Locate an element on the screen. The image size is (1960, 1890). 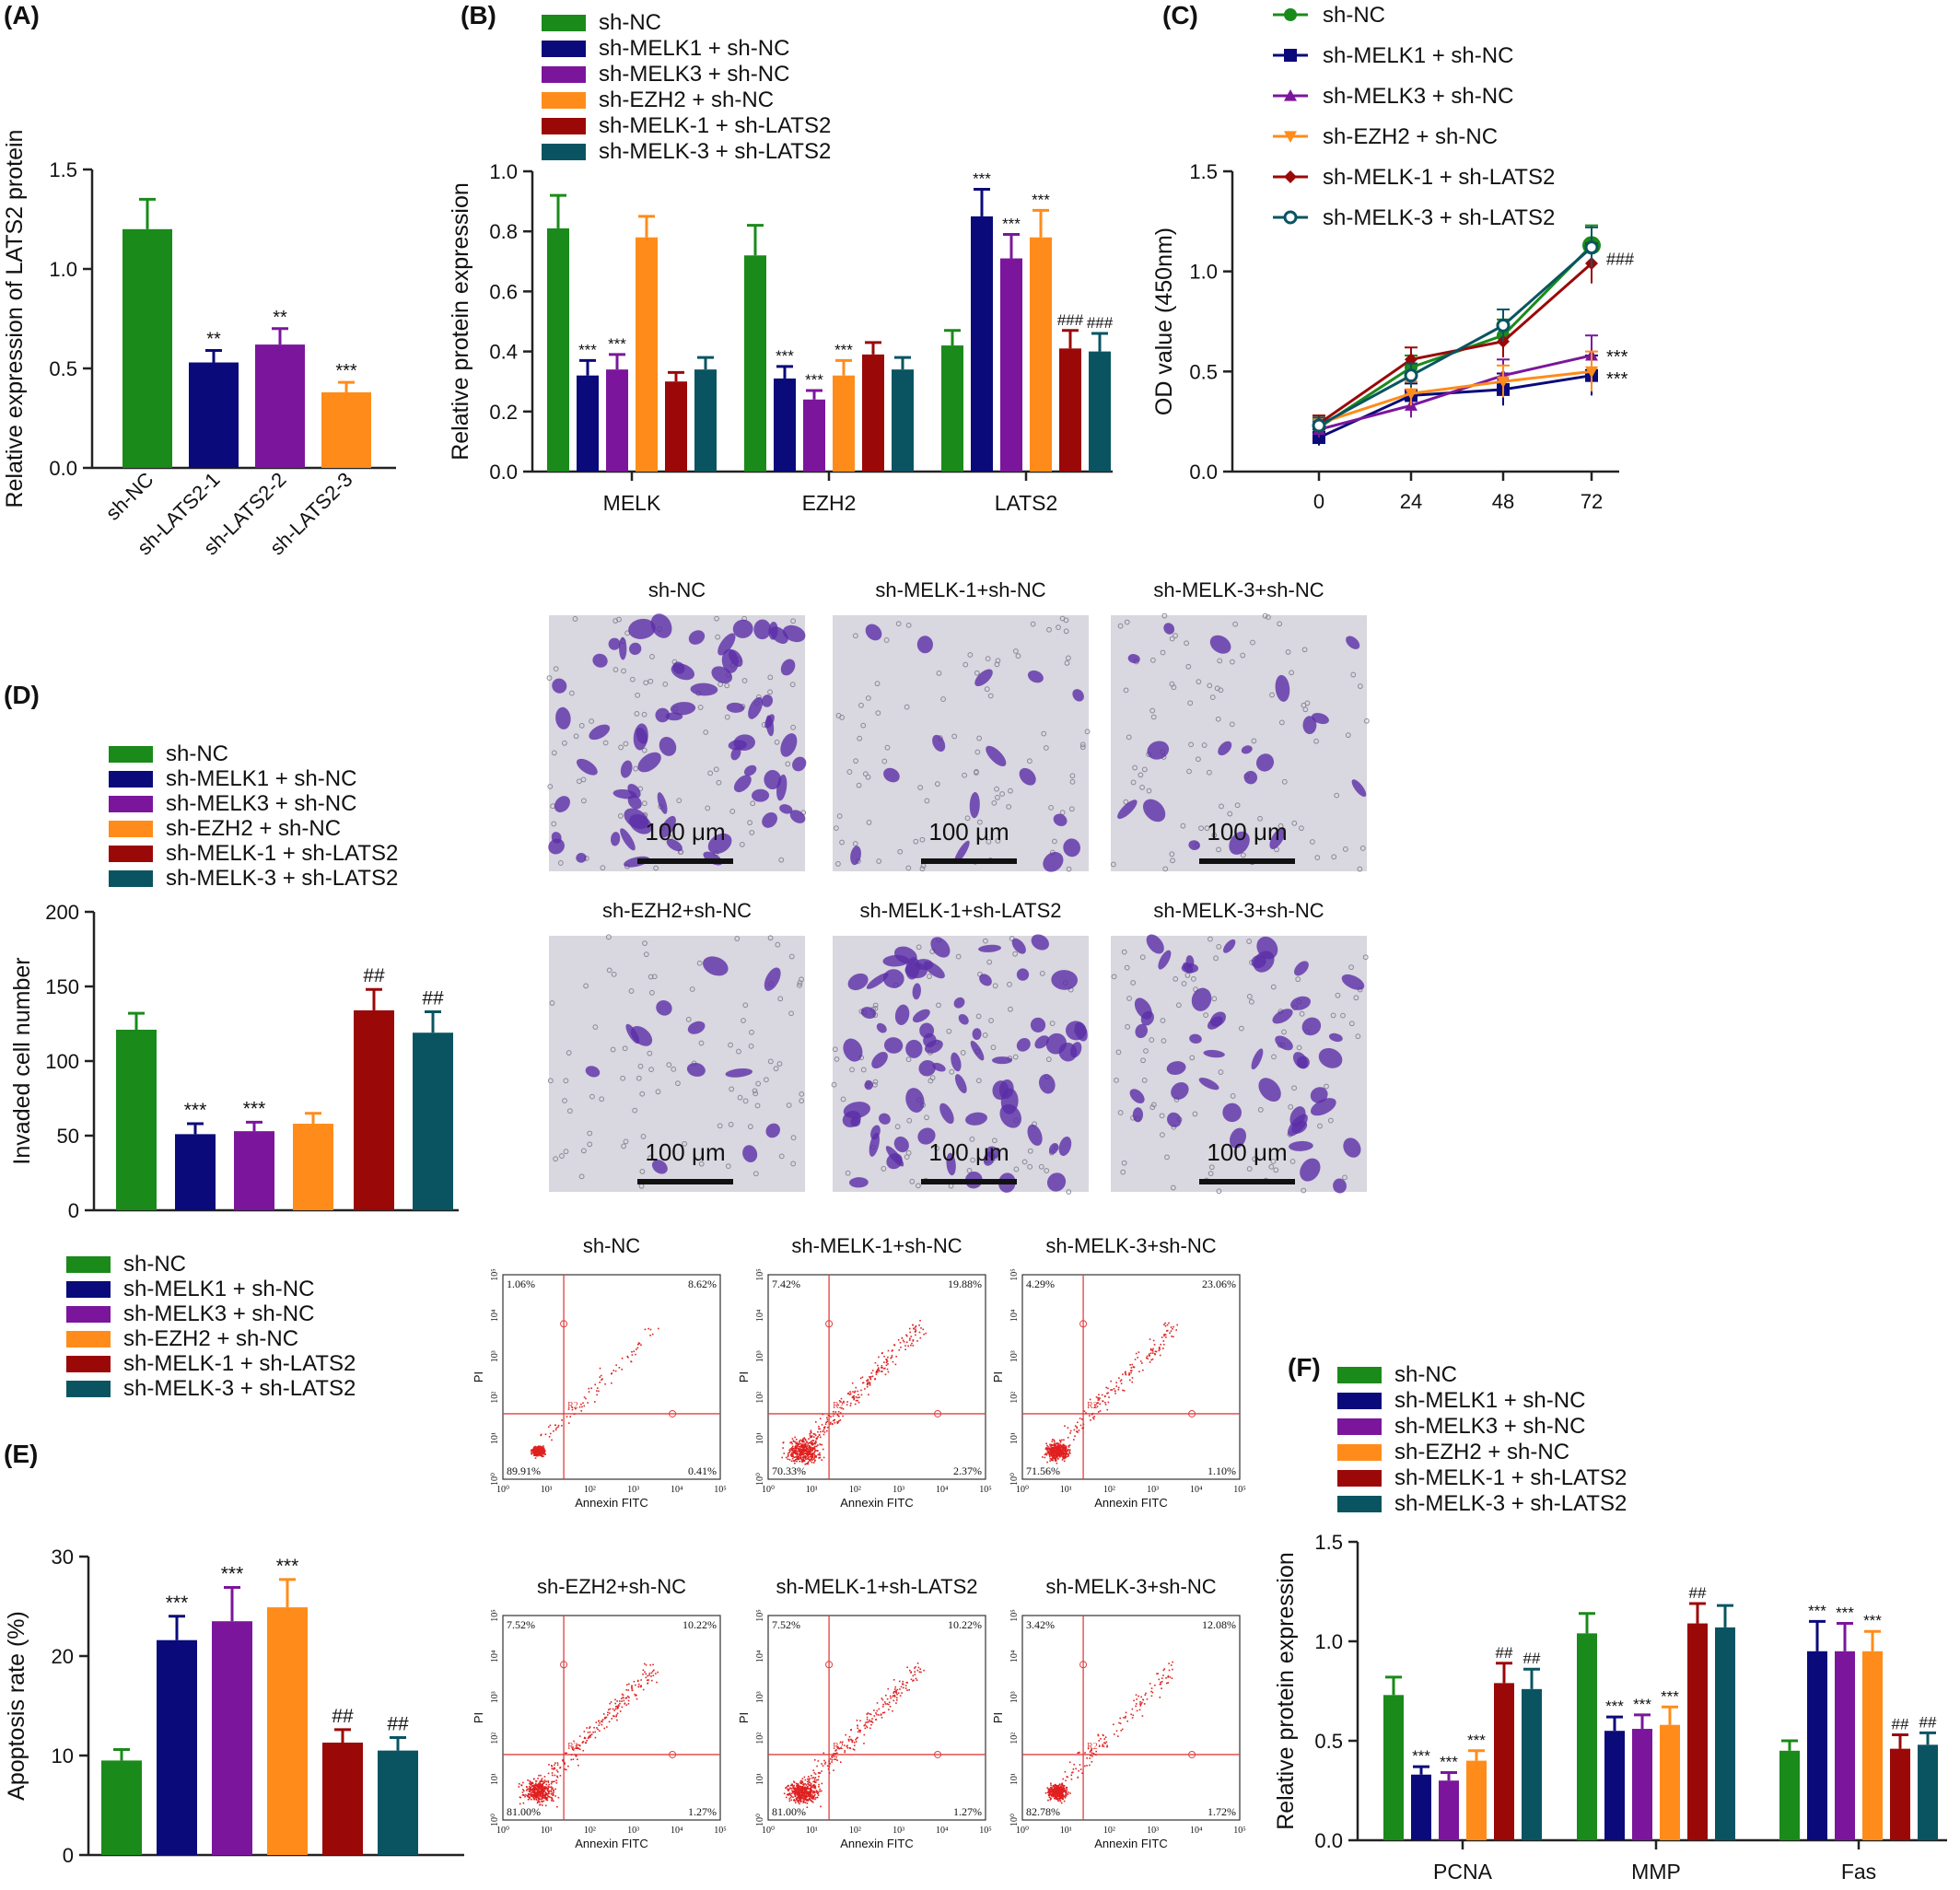
y-tick-label: 10⁰ is located at coordinates (1014, 1820).